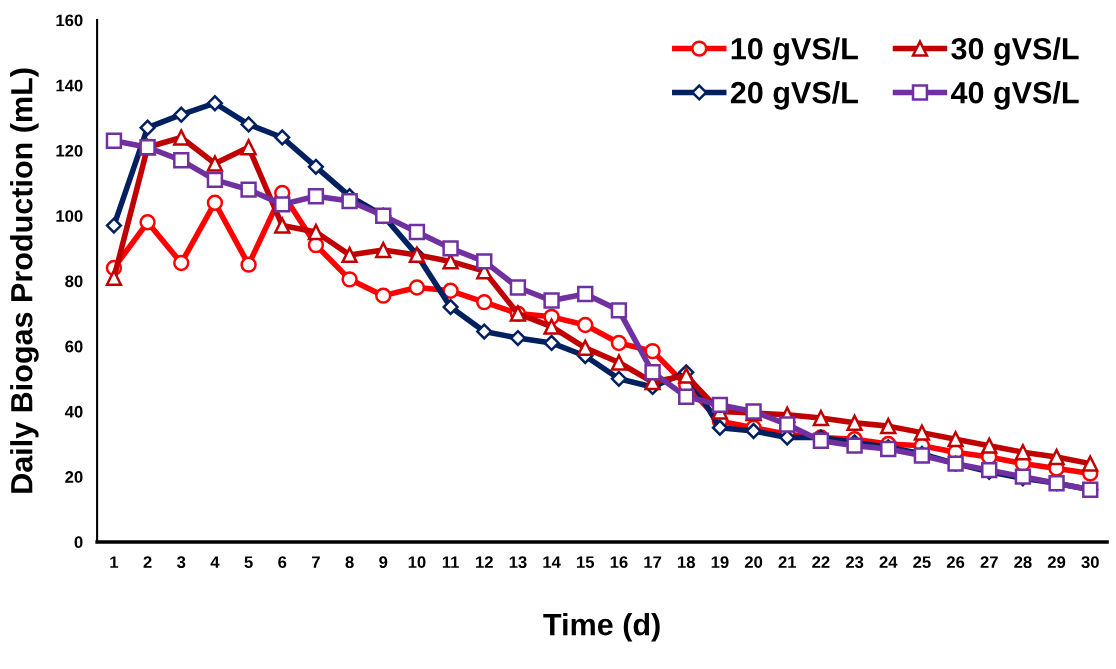  Describe the element at coordinates (753, 562) in the screenshot. I see `x-tick-label: 20` at that location.